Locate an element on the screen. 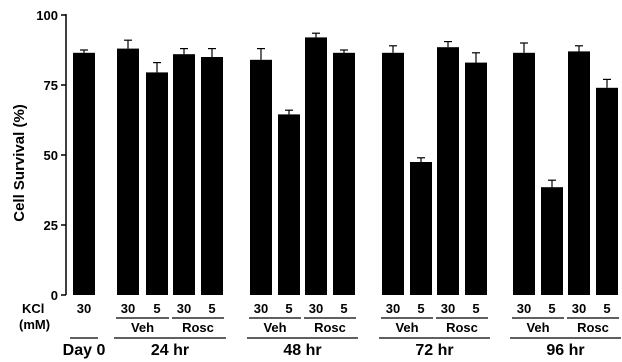 The image size is (622, 362). time-label: 24 hr is located at coordinates (170, 350).